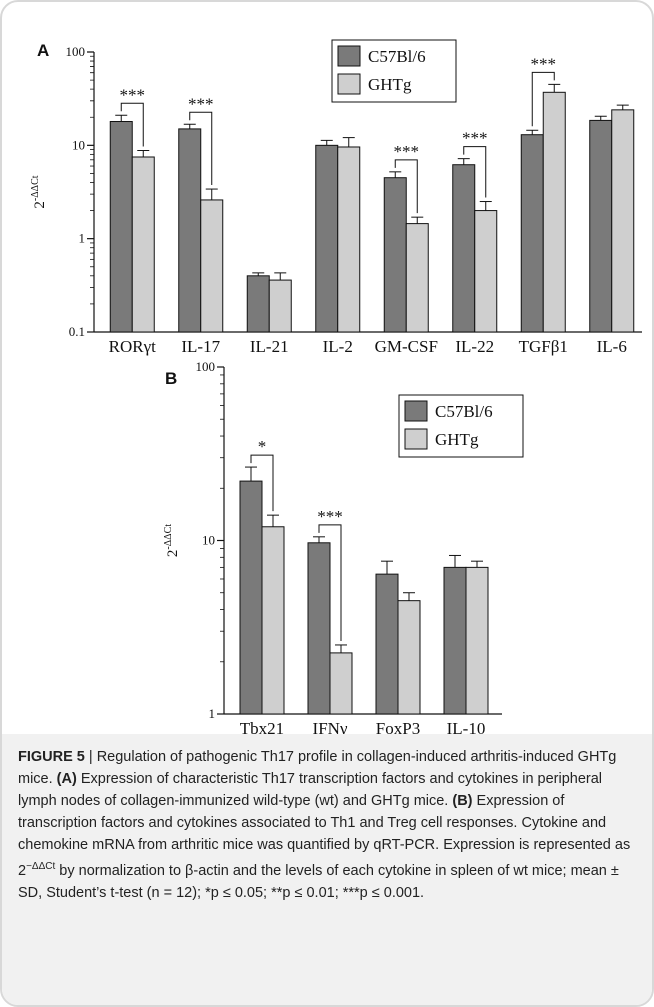  I want to click on panel-b-category-label: Tbx21, so click(262, 726).